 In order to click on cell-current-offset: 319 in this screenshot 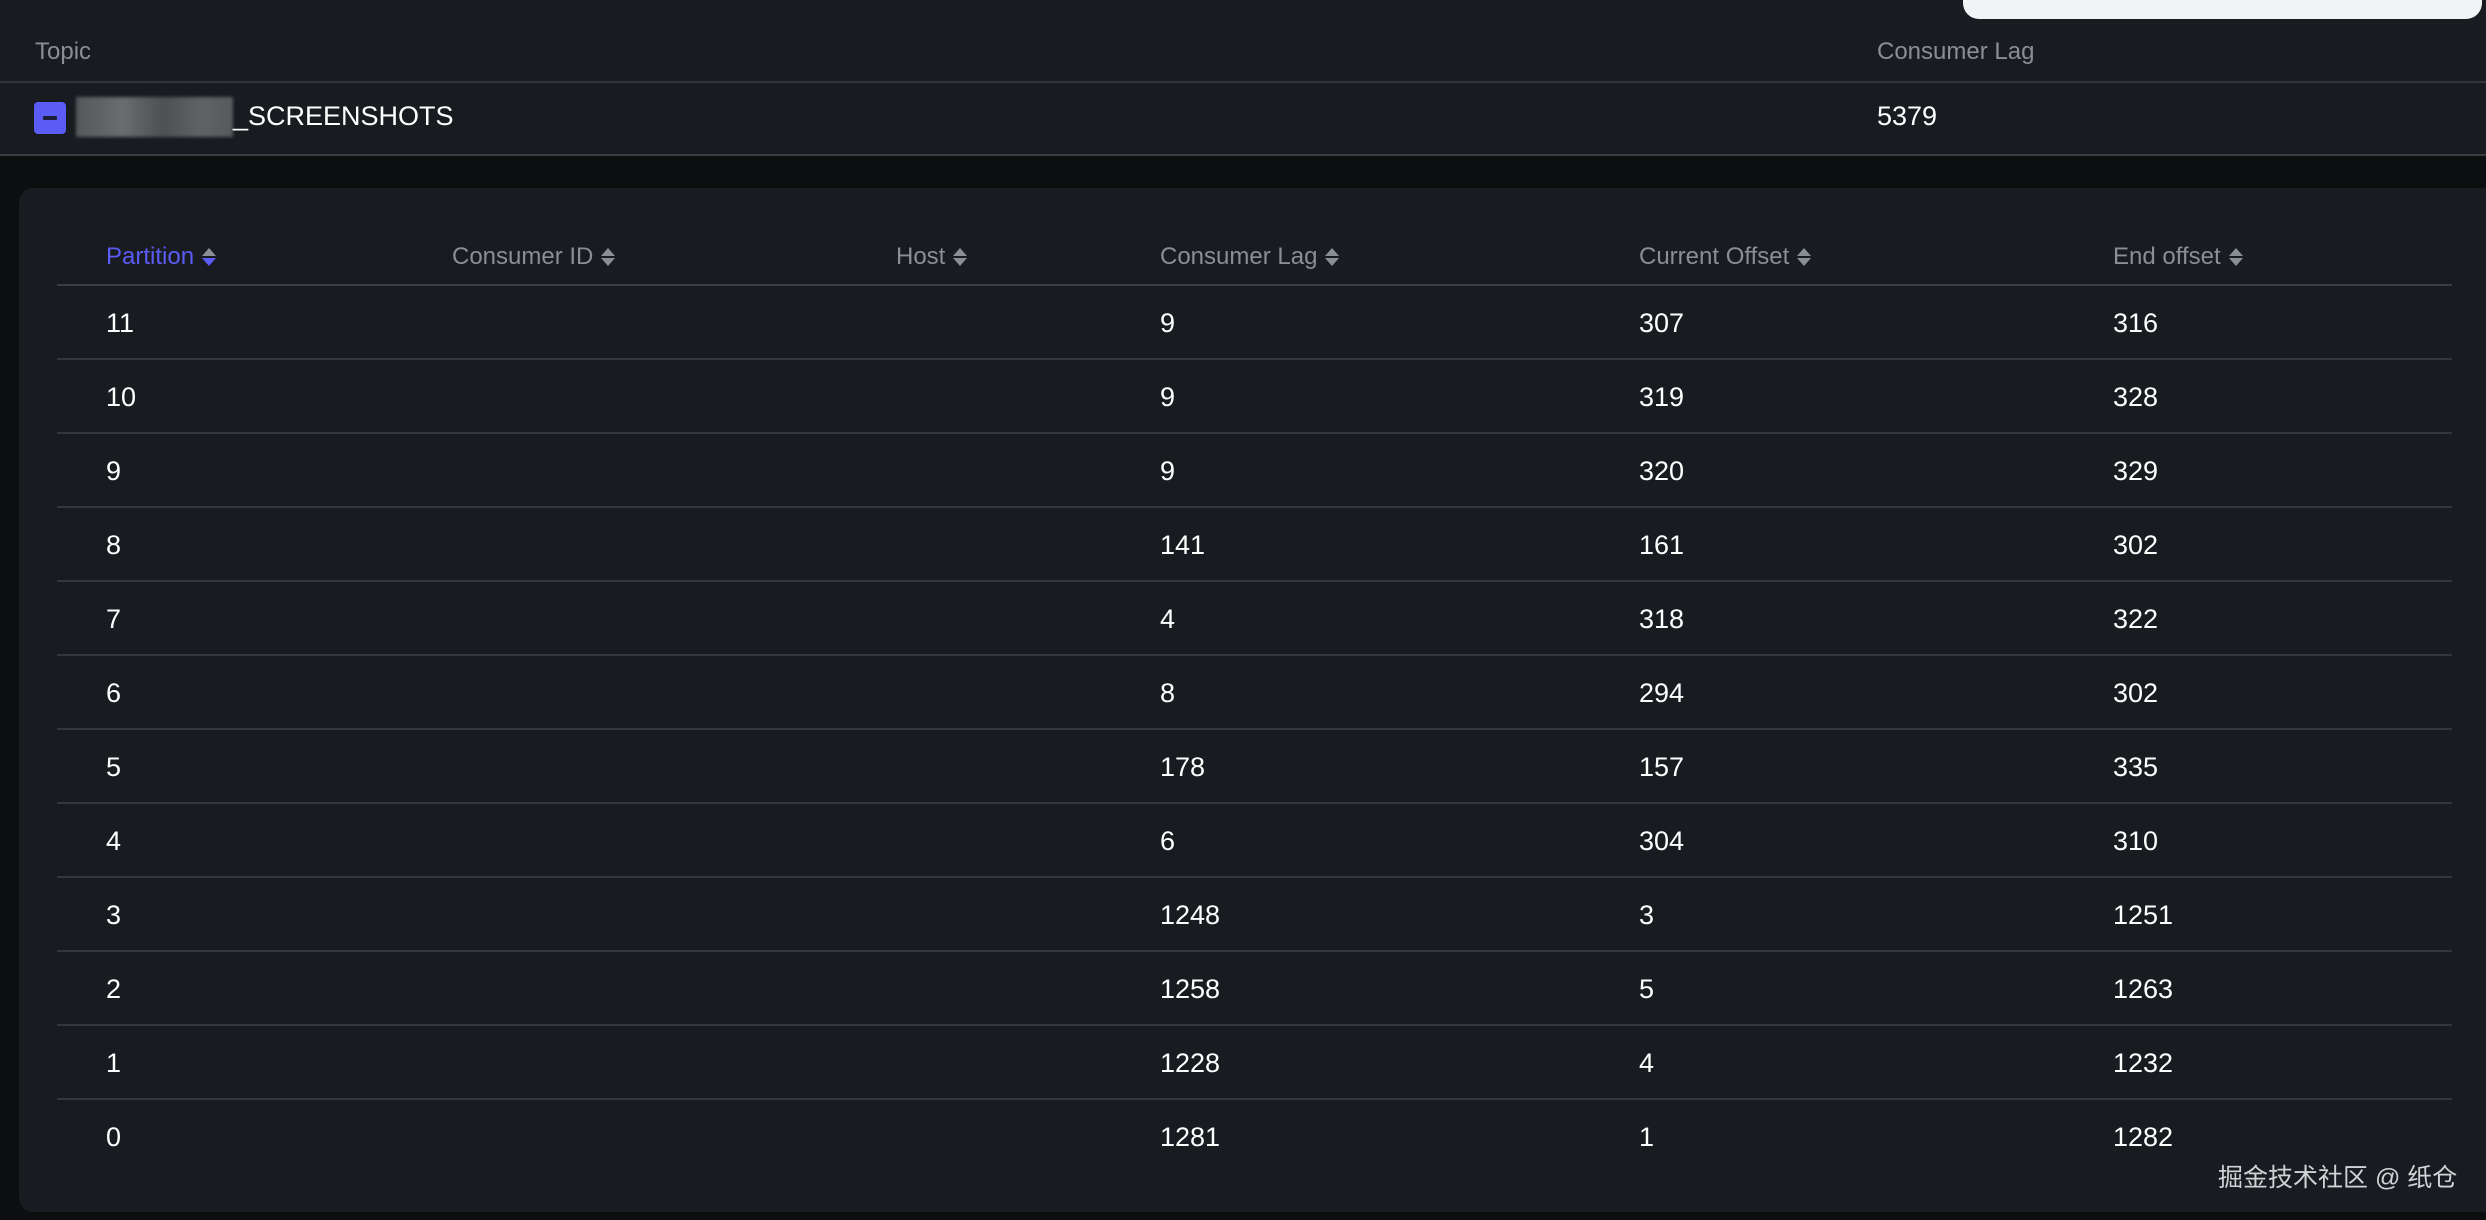, I will do `click(1662, 397)`.